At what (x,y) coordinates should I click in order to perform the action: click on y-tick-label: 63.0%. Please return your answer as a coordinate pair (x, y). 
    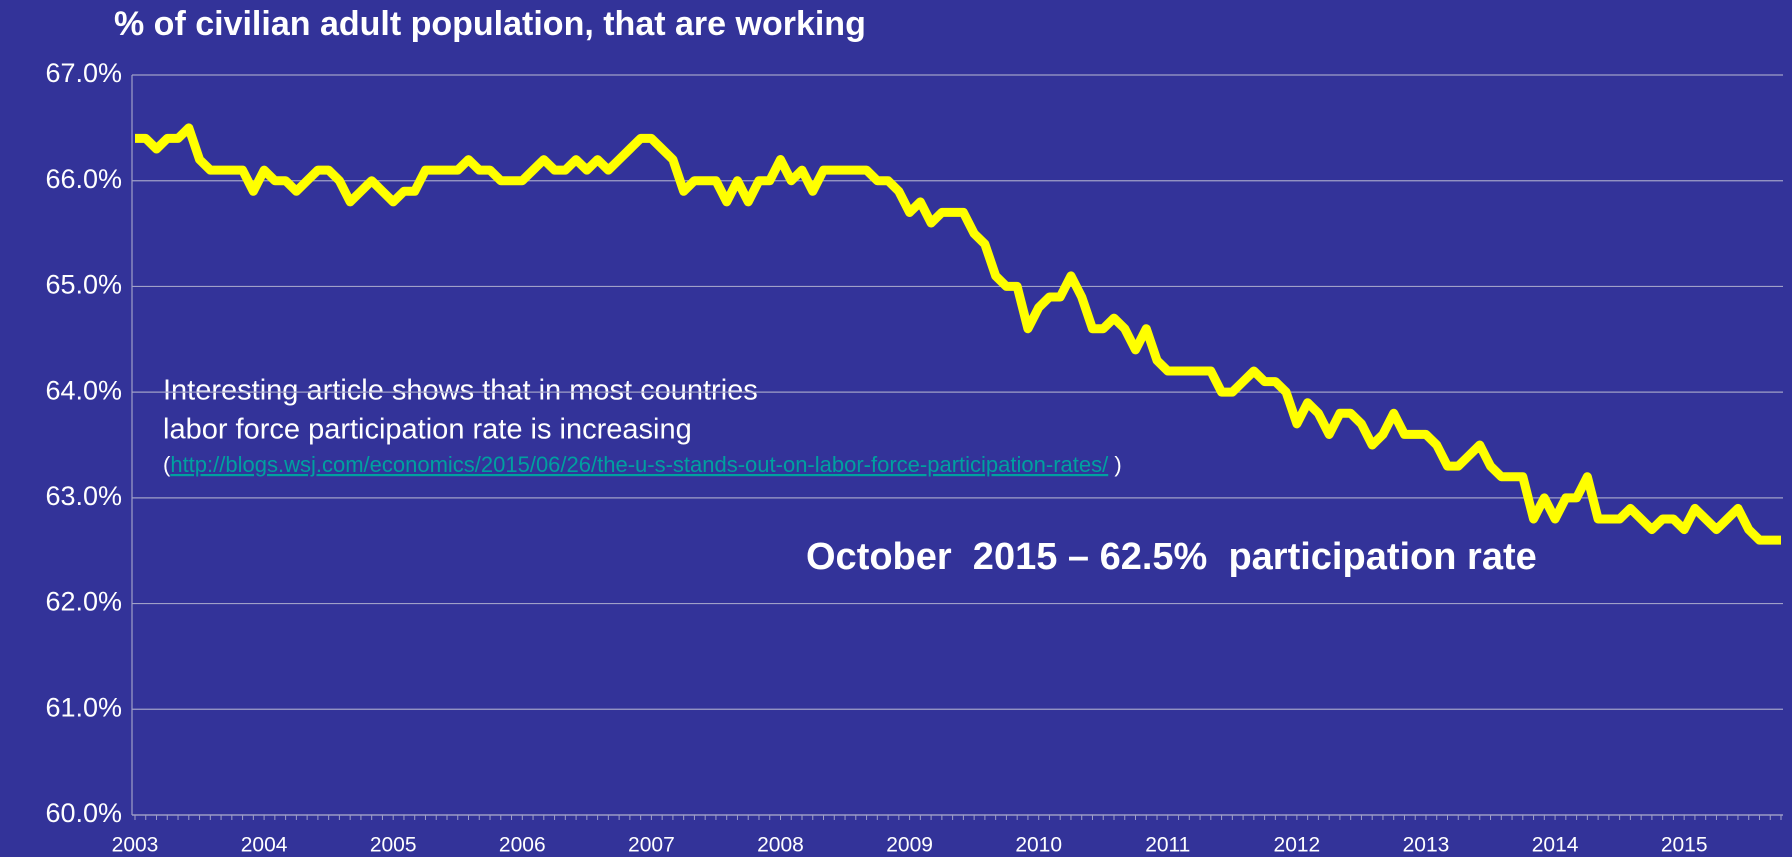
    Looking at the image, I should click on (83, 496).